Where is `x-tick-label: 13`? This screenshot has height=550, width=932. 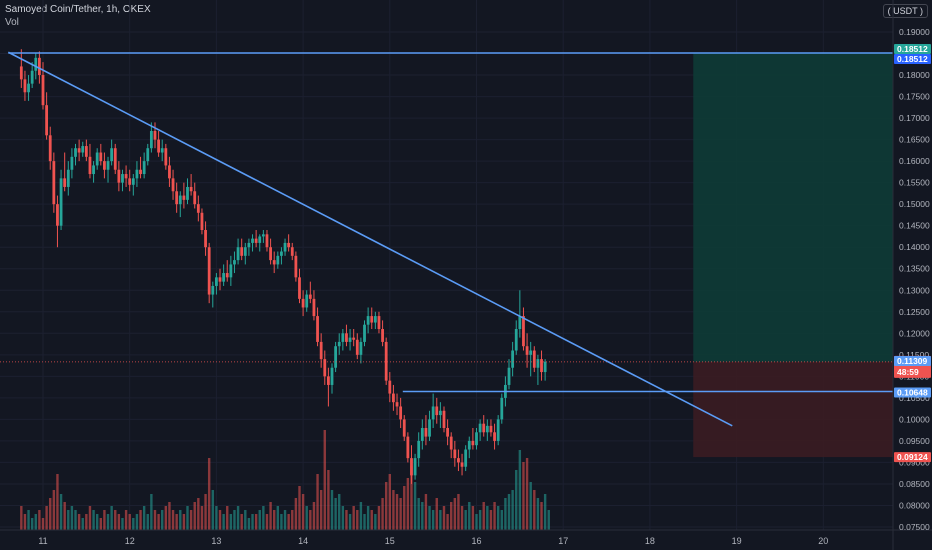 x-tick-label: 13 is located at coordinates (216, 541).